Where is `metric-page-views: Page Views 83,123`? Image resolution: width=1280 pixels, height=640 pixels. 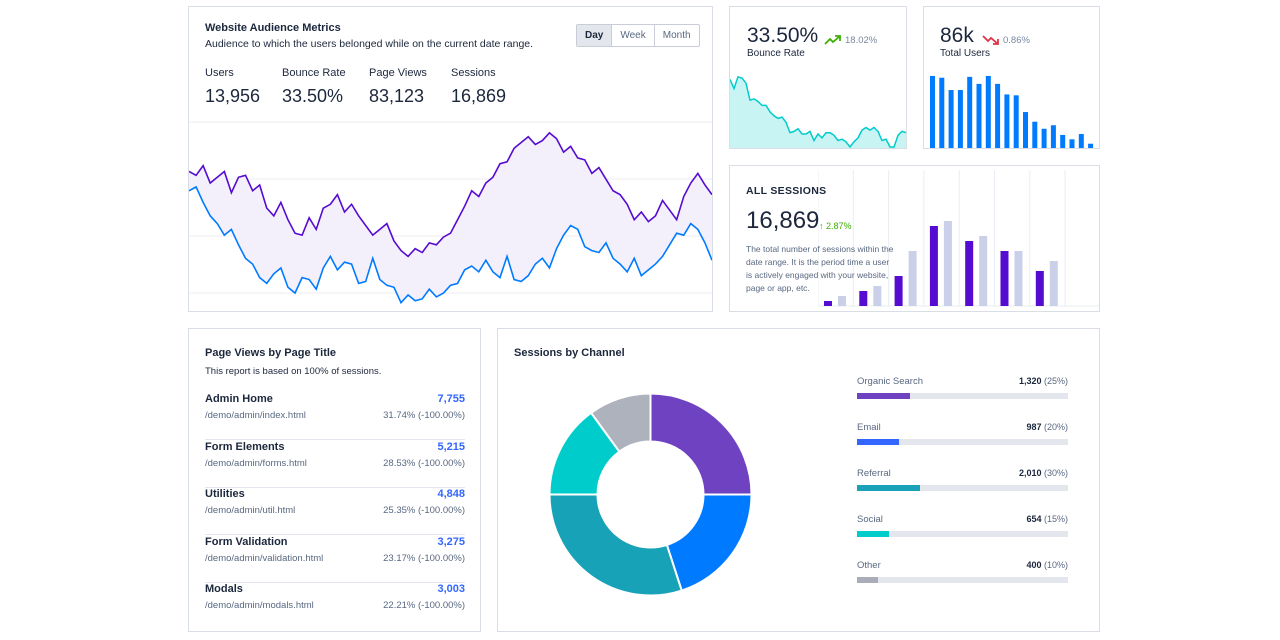
metric-page-views: Page Views 83,123 is located at coordinates (398, 87).